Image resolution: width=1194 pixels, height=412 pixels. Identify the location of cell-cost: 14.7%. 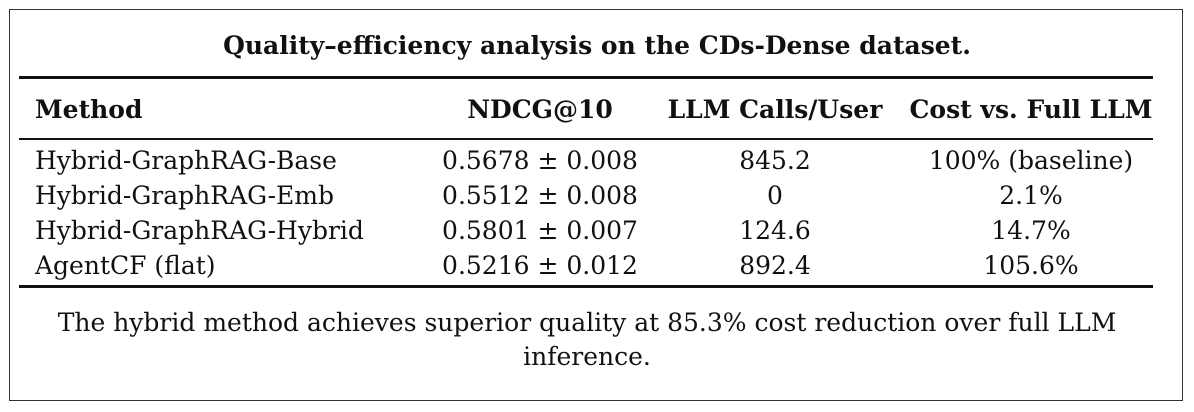
(1031, 230).